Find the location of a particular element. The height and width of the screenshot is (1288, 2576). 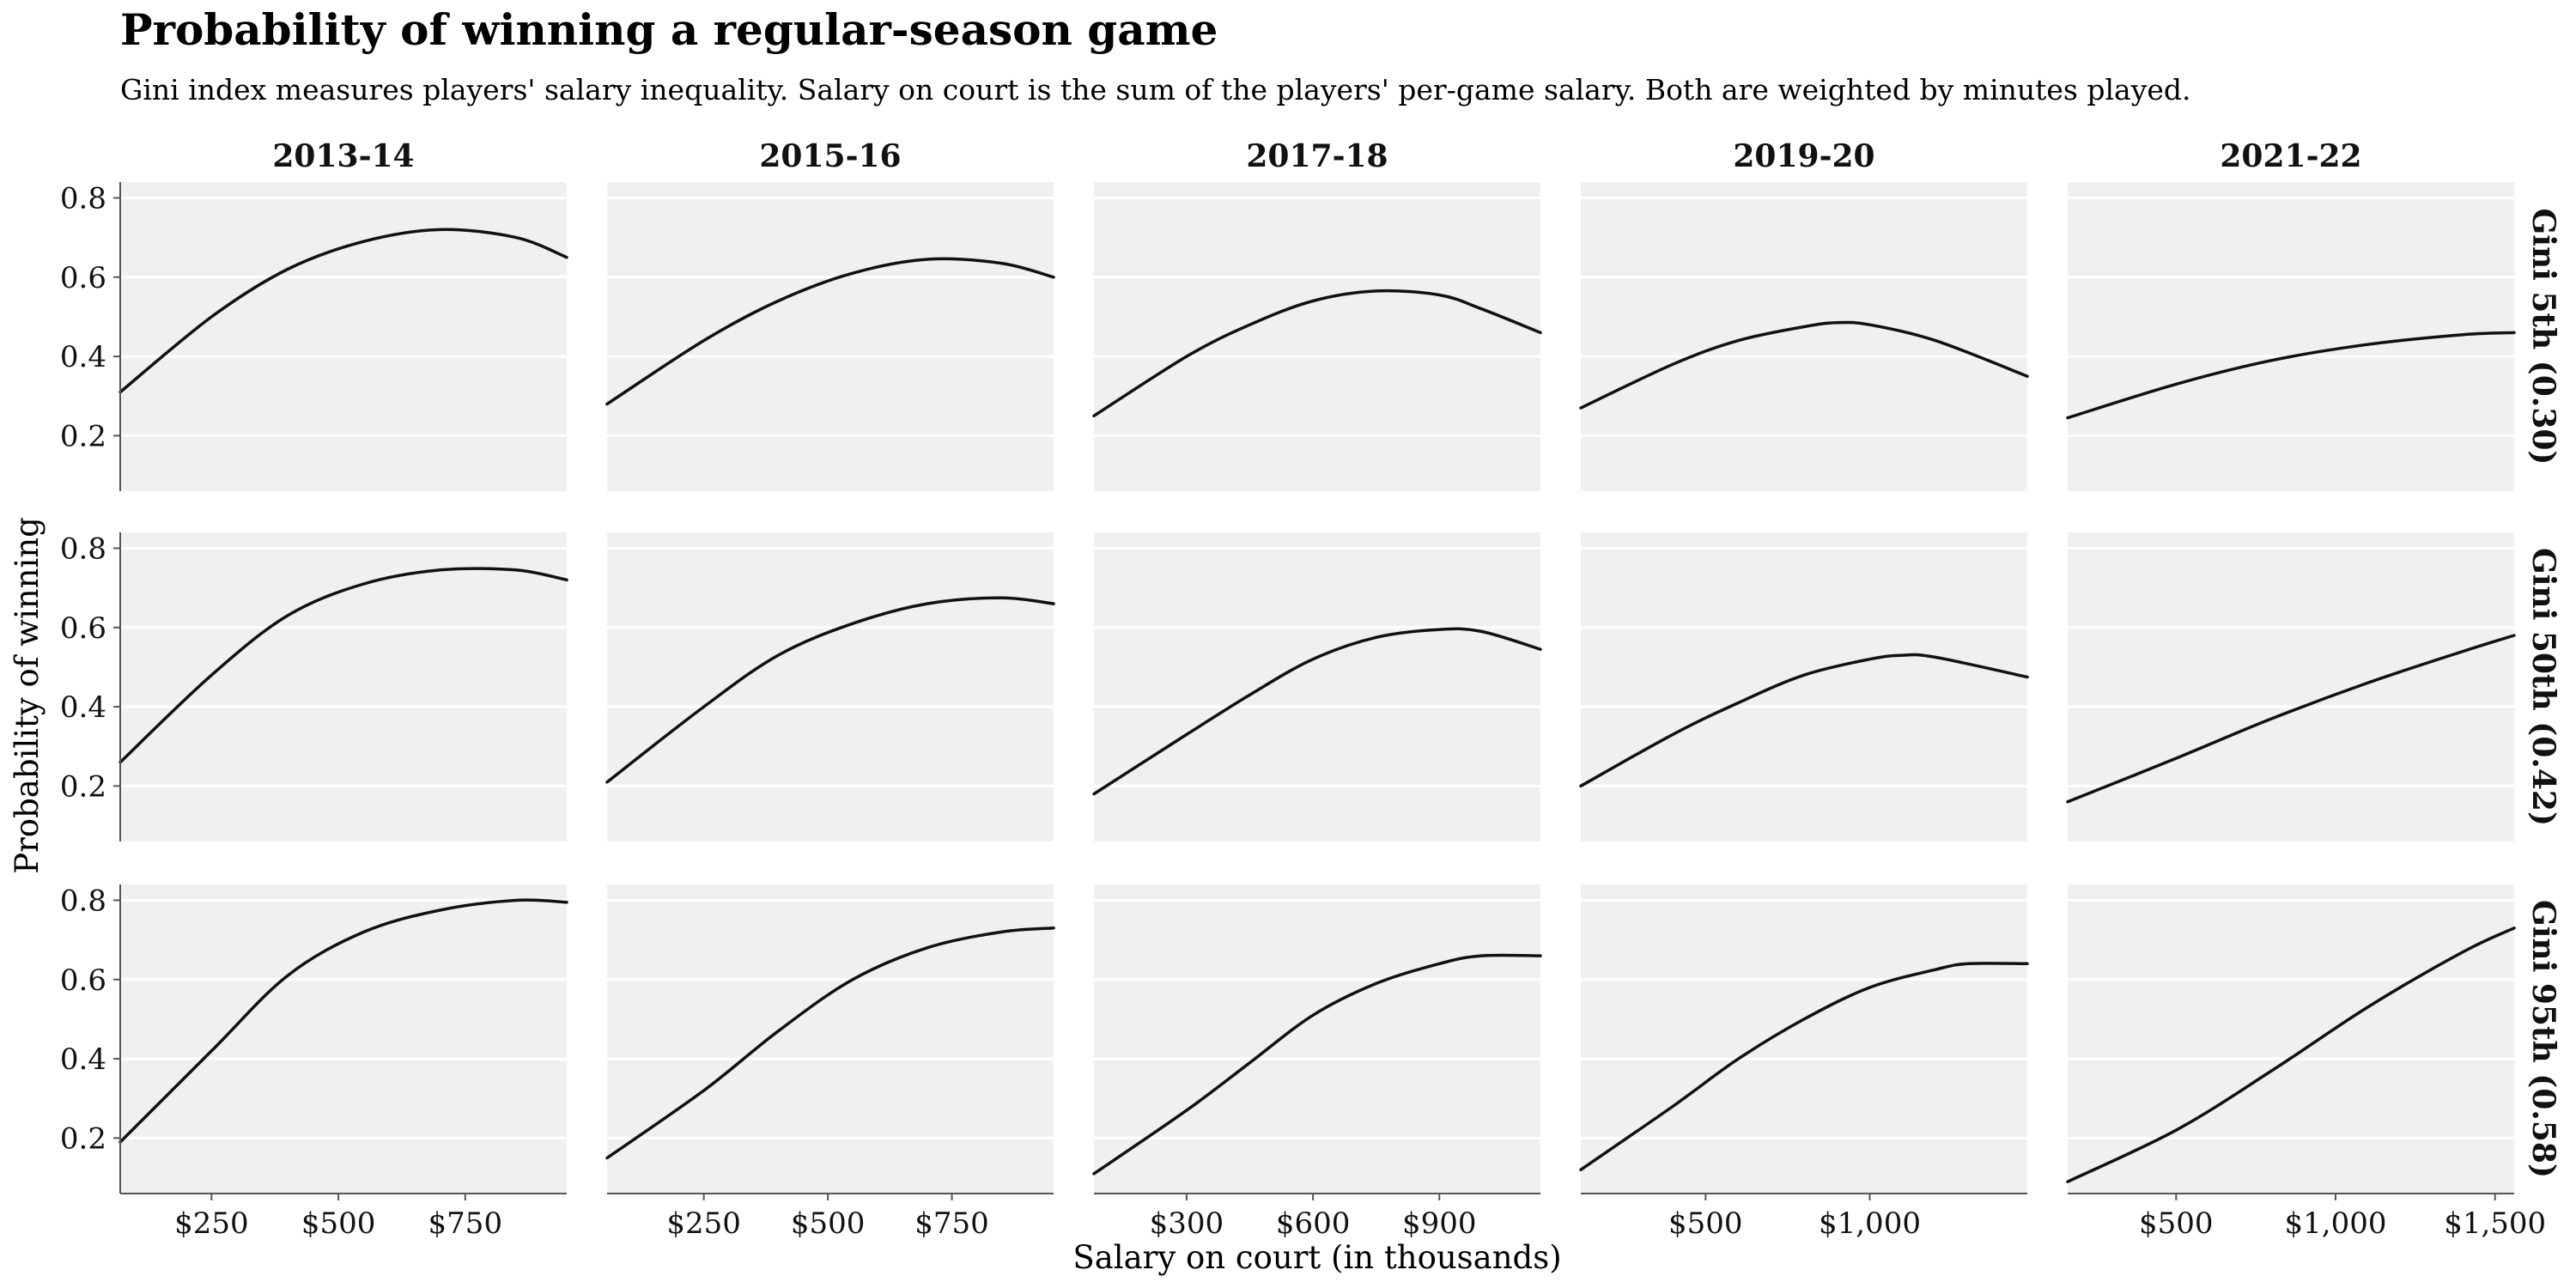

facet-strip-gini: Gini 95th (0.58) is located at coordinates (2543, 1039).